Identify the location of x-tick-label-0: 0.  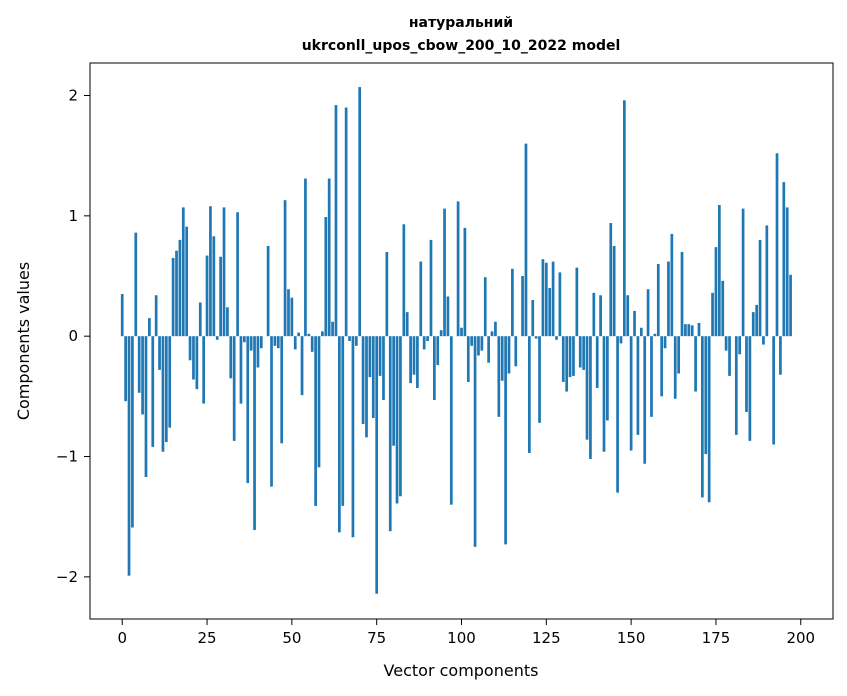
(122, 638).